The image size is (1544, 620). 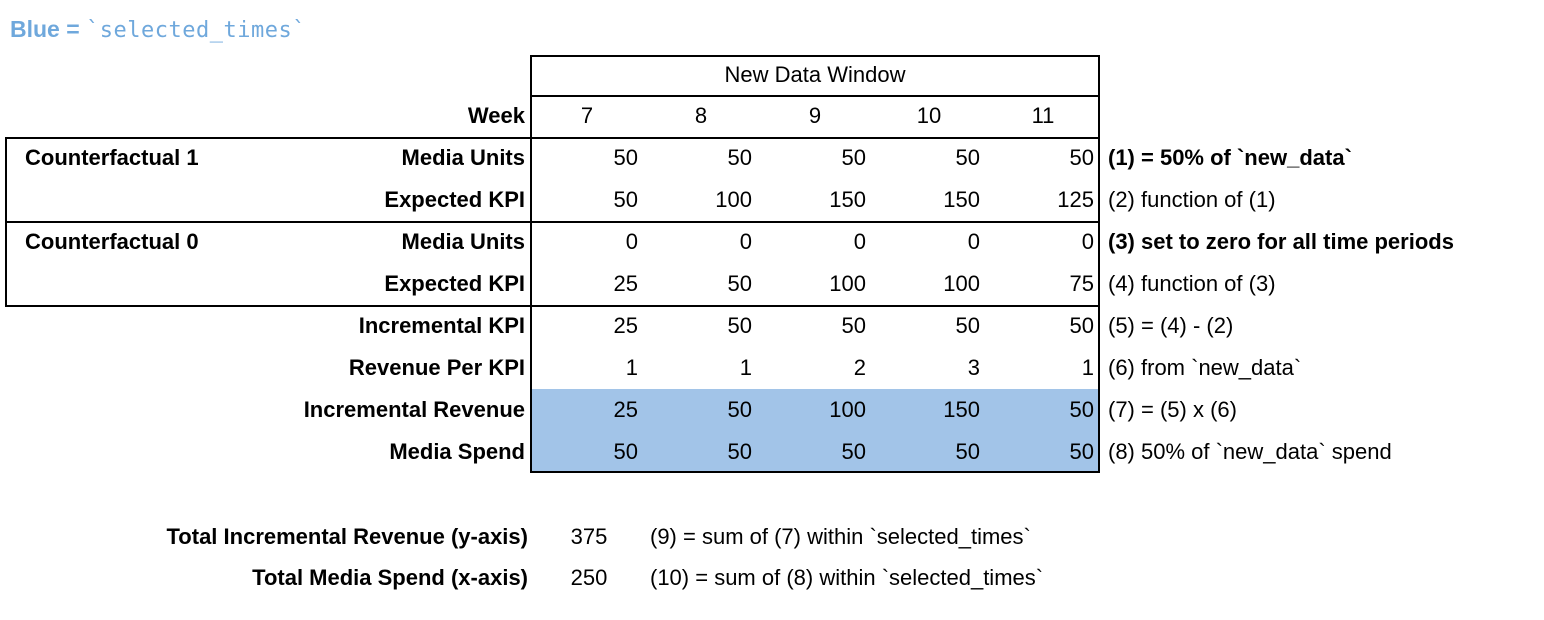 What do you see at coordinates (496, 115) in the screenshot?
I see `week-label: Week` at bounding box center [496, 115].